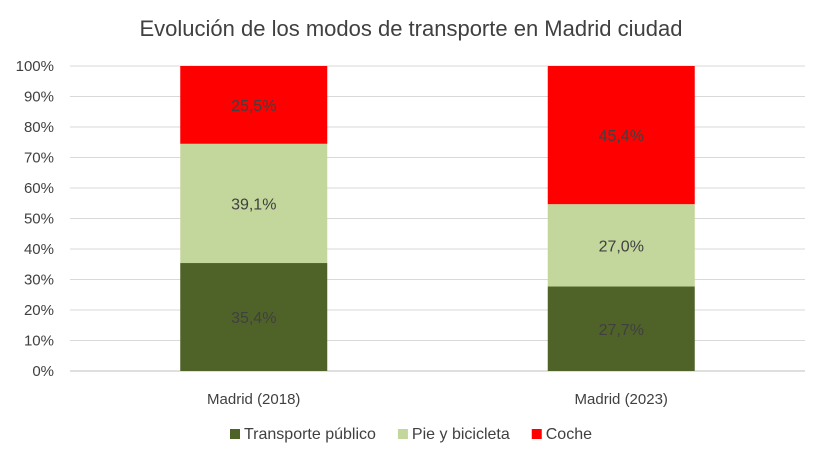 The width and height of the screenshot is (822, 462). I want to click on legend-item: Transporte público, so click(303, 434).